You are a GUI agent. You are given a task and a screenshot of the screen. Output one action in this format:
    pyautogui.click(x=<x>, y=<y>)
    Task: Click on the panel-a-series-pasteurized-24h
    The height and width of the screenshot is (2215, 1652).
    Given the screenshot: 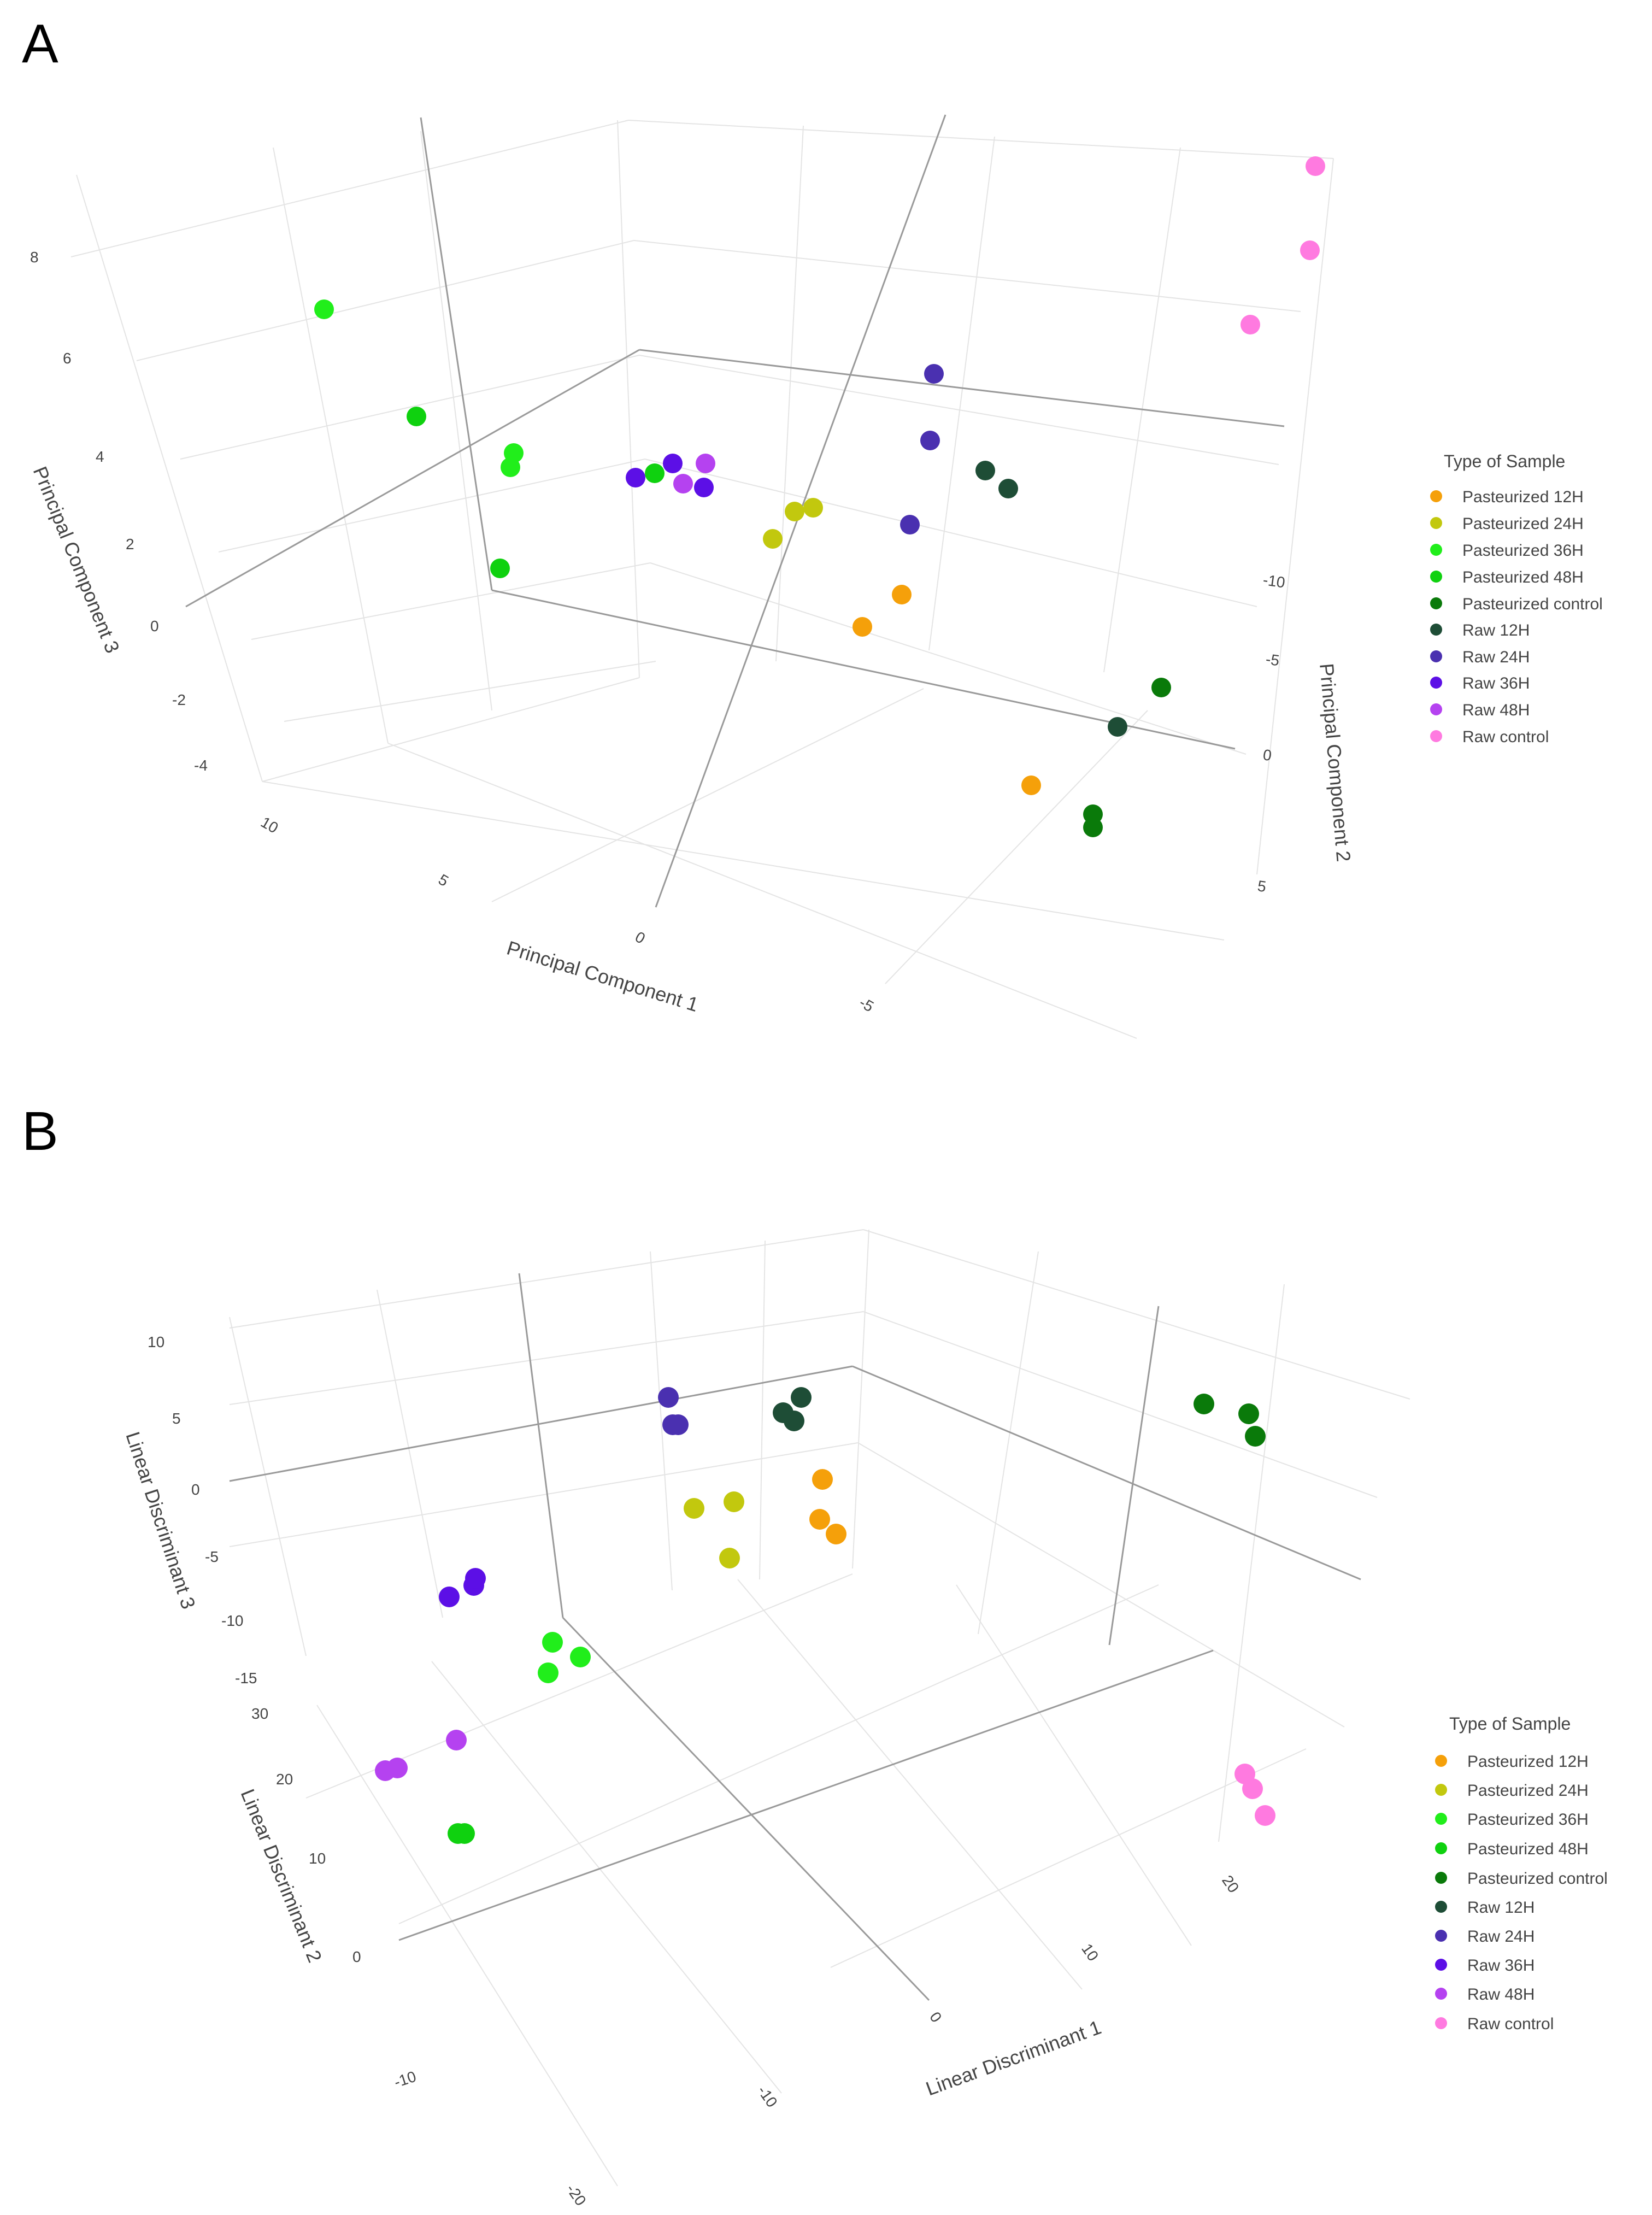 What is the action you would take?
    pyautogui.click(x=793, y=523)
    